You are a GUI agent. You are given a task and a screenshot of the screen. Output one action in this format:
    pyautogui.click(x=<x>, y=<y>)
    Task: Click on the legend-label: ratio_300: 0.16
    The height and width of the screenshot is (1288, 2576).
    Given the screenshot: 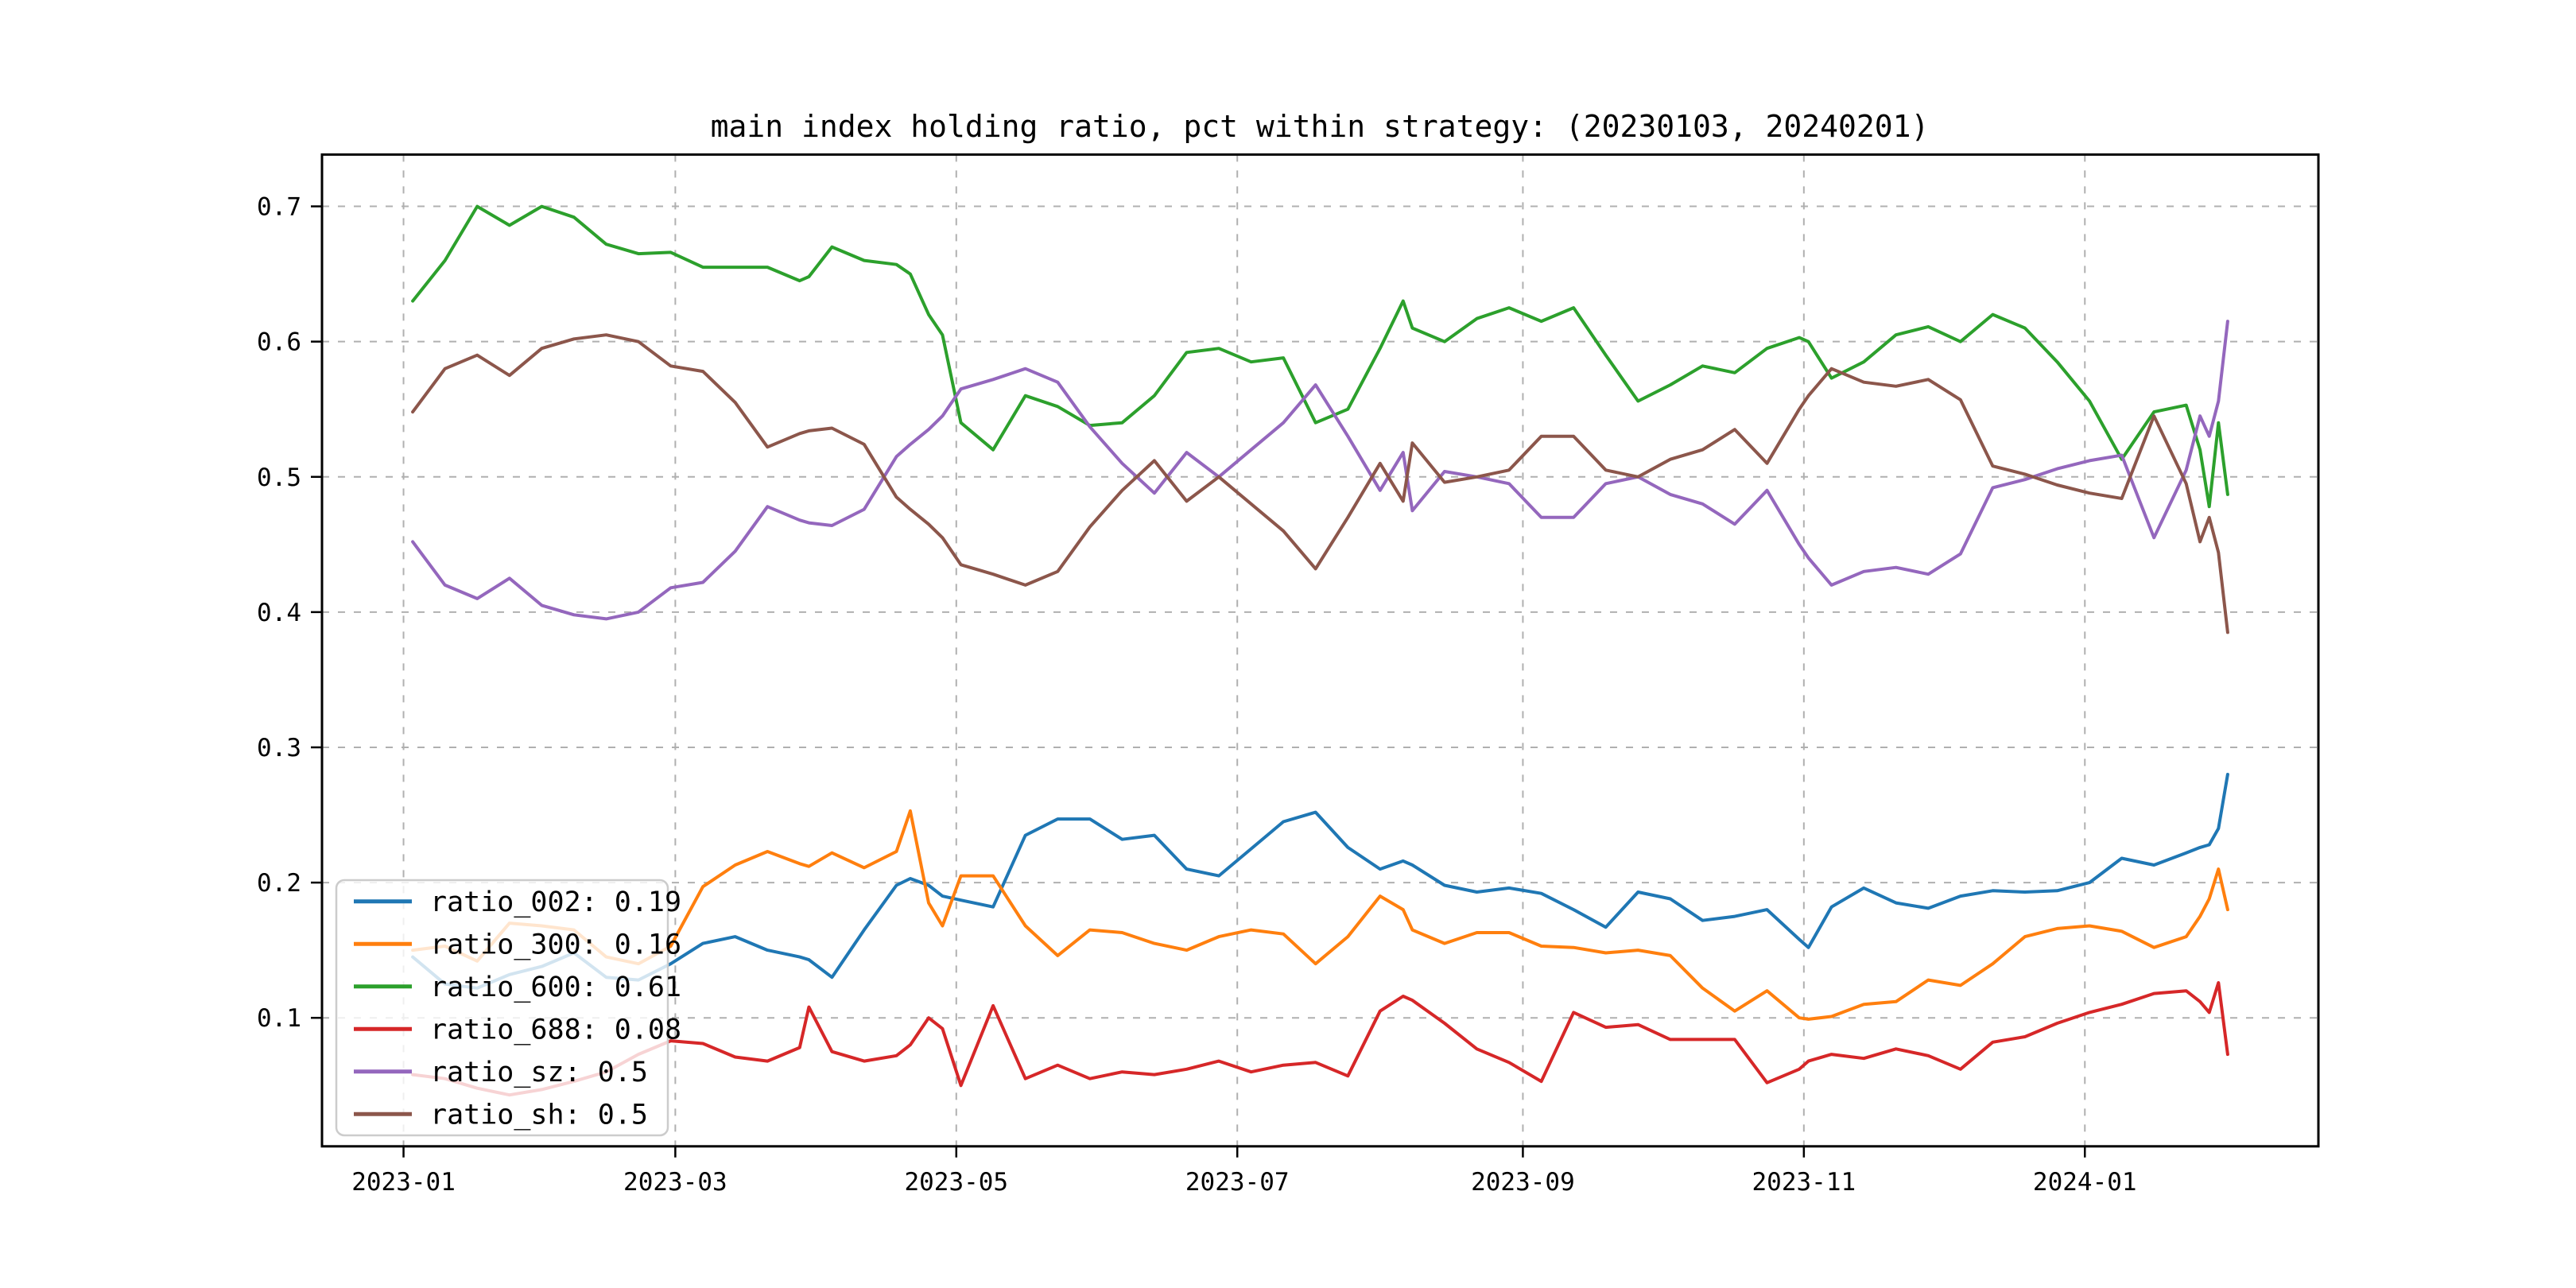 What is the action you would take?
    pyautogui.click(x=555, y=945)
    